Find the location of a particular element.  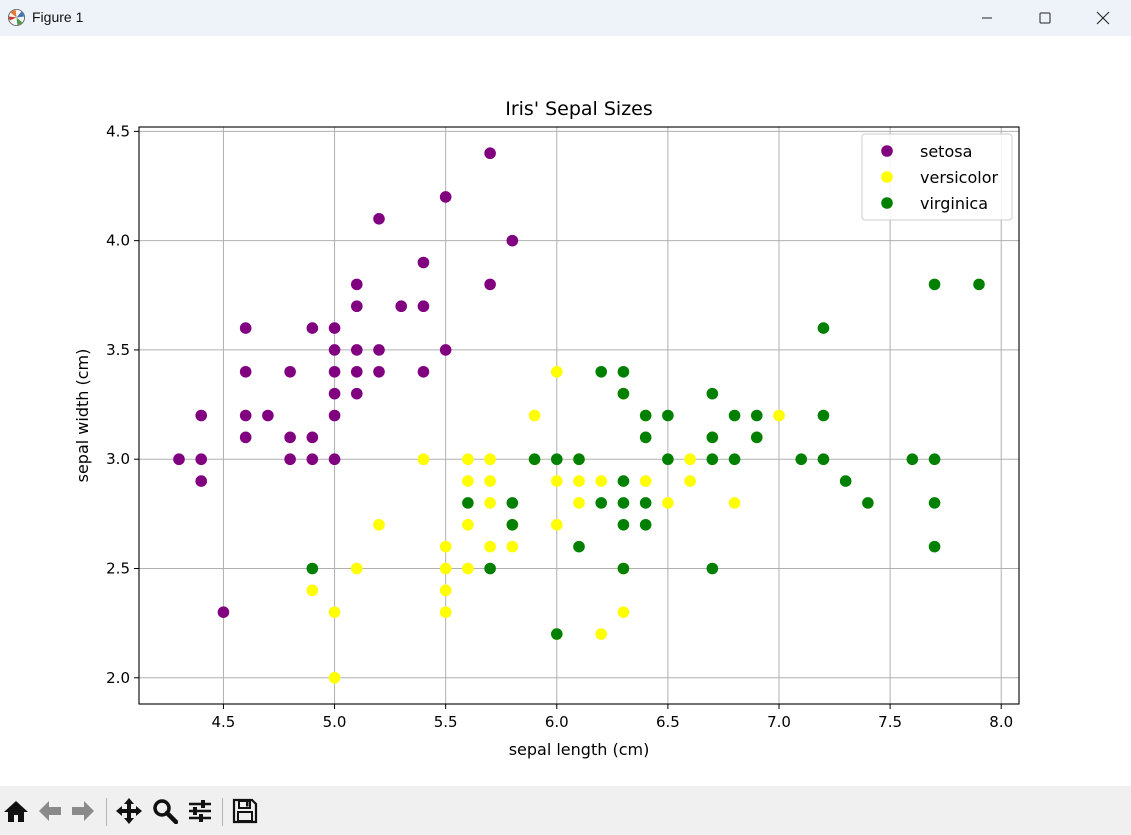

x-tick-label: 6.5 is located at coordinates (668, 722).